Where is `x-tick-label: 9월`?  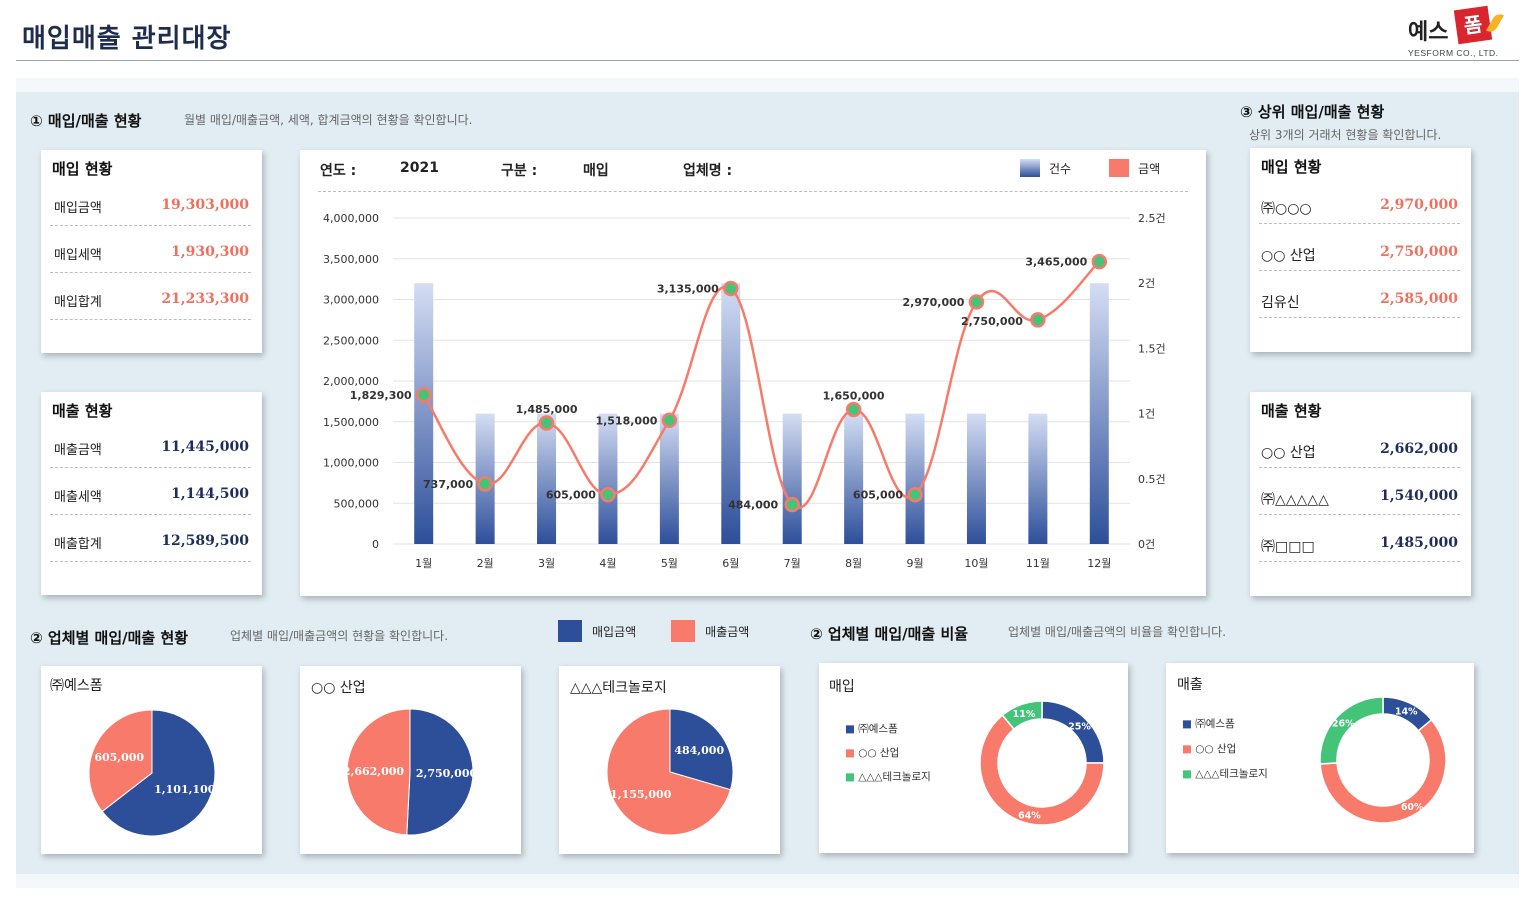 x-tick-label: 9월 is located at coordinates (914, 563).